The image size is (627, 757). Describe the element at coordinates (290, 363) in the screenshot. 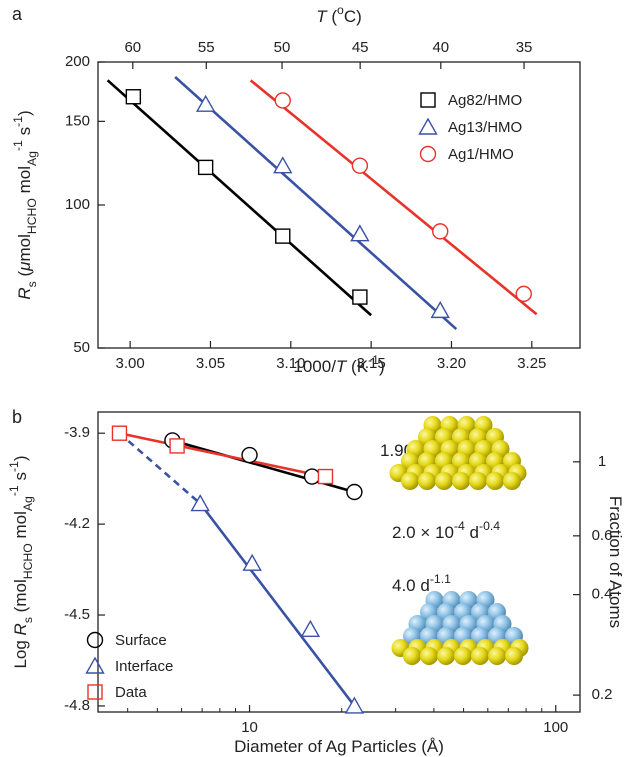

I see `x-tick-label: 3.10` at that location.